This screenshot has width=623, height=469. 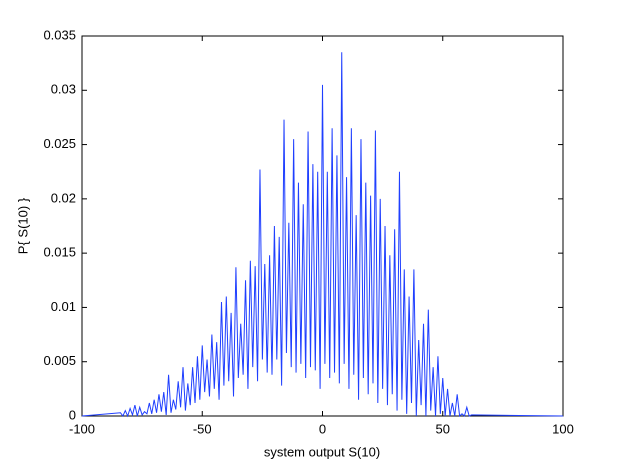 I want to click on x-axis-label: system output S(10), so click(x=322, y=451).